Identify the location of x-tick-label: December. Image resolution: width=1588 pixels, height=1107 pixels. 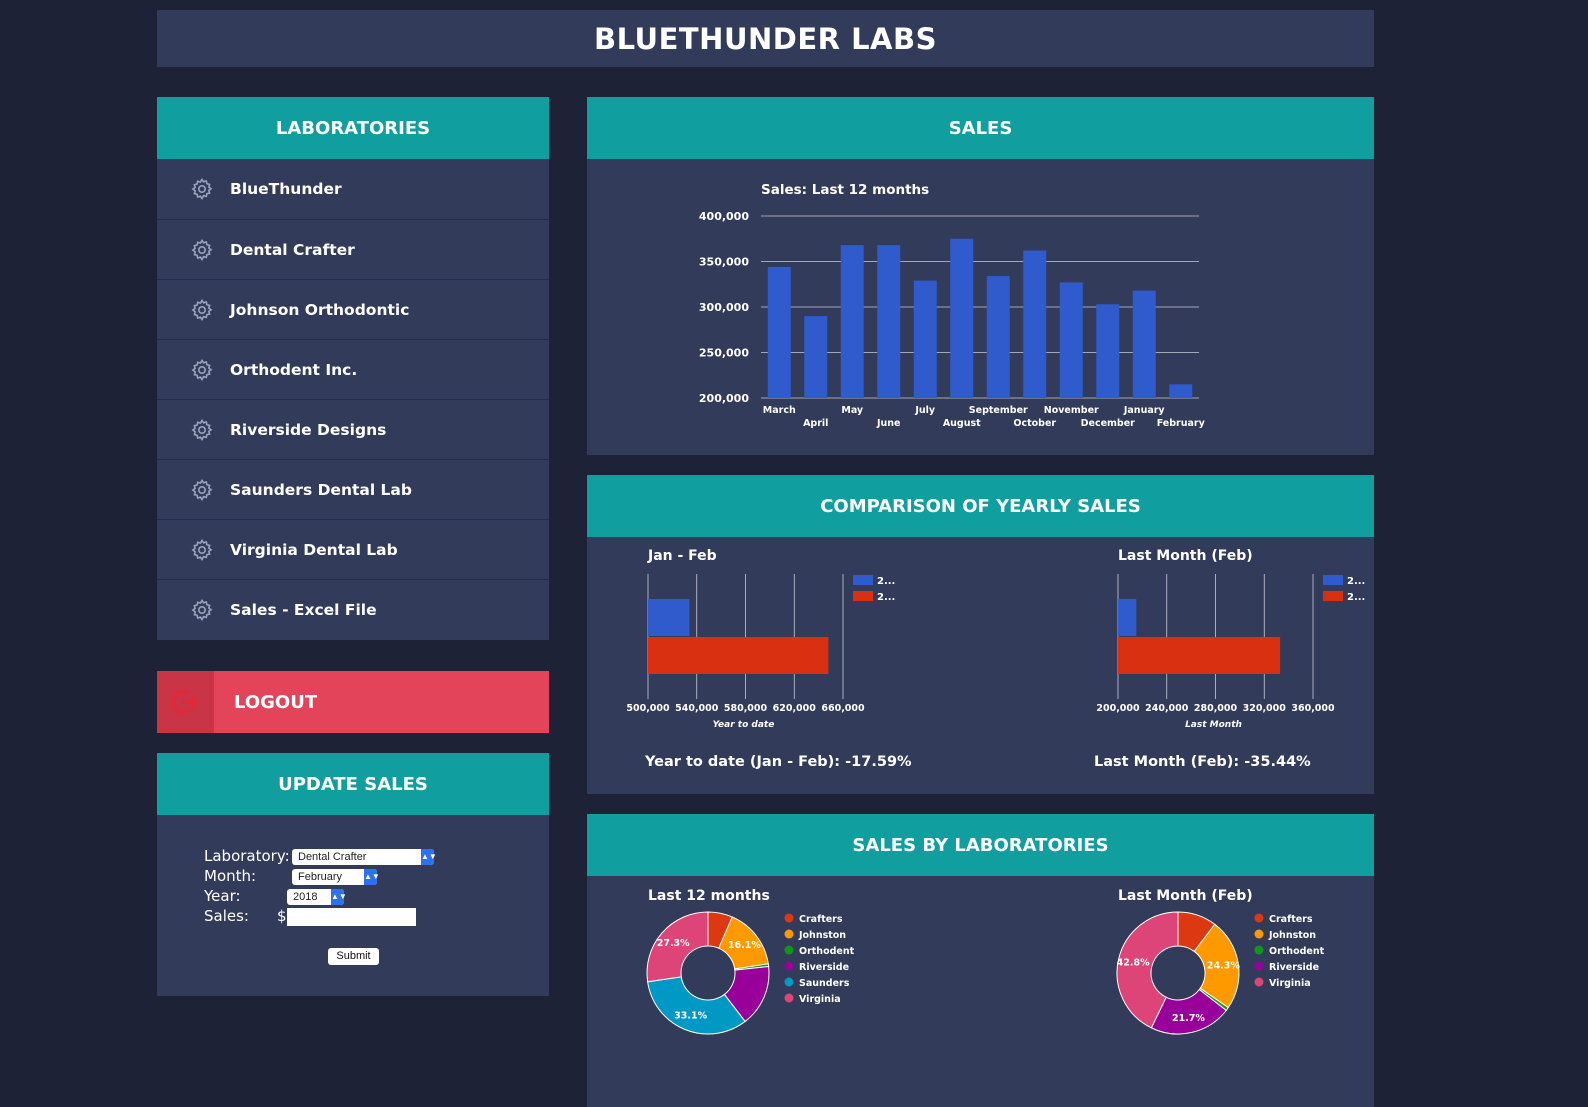
(1108, 423).